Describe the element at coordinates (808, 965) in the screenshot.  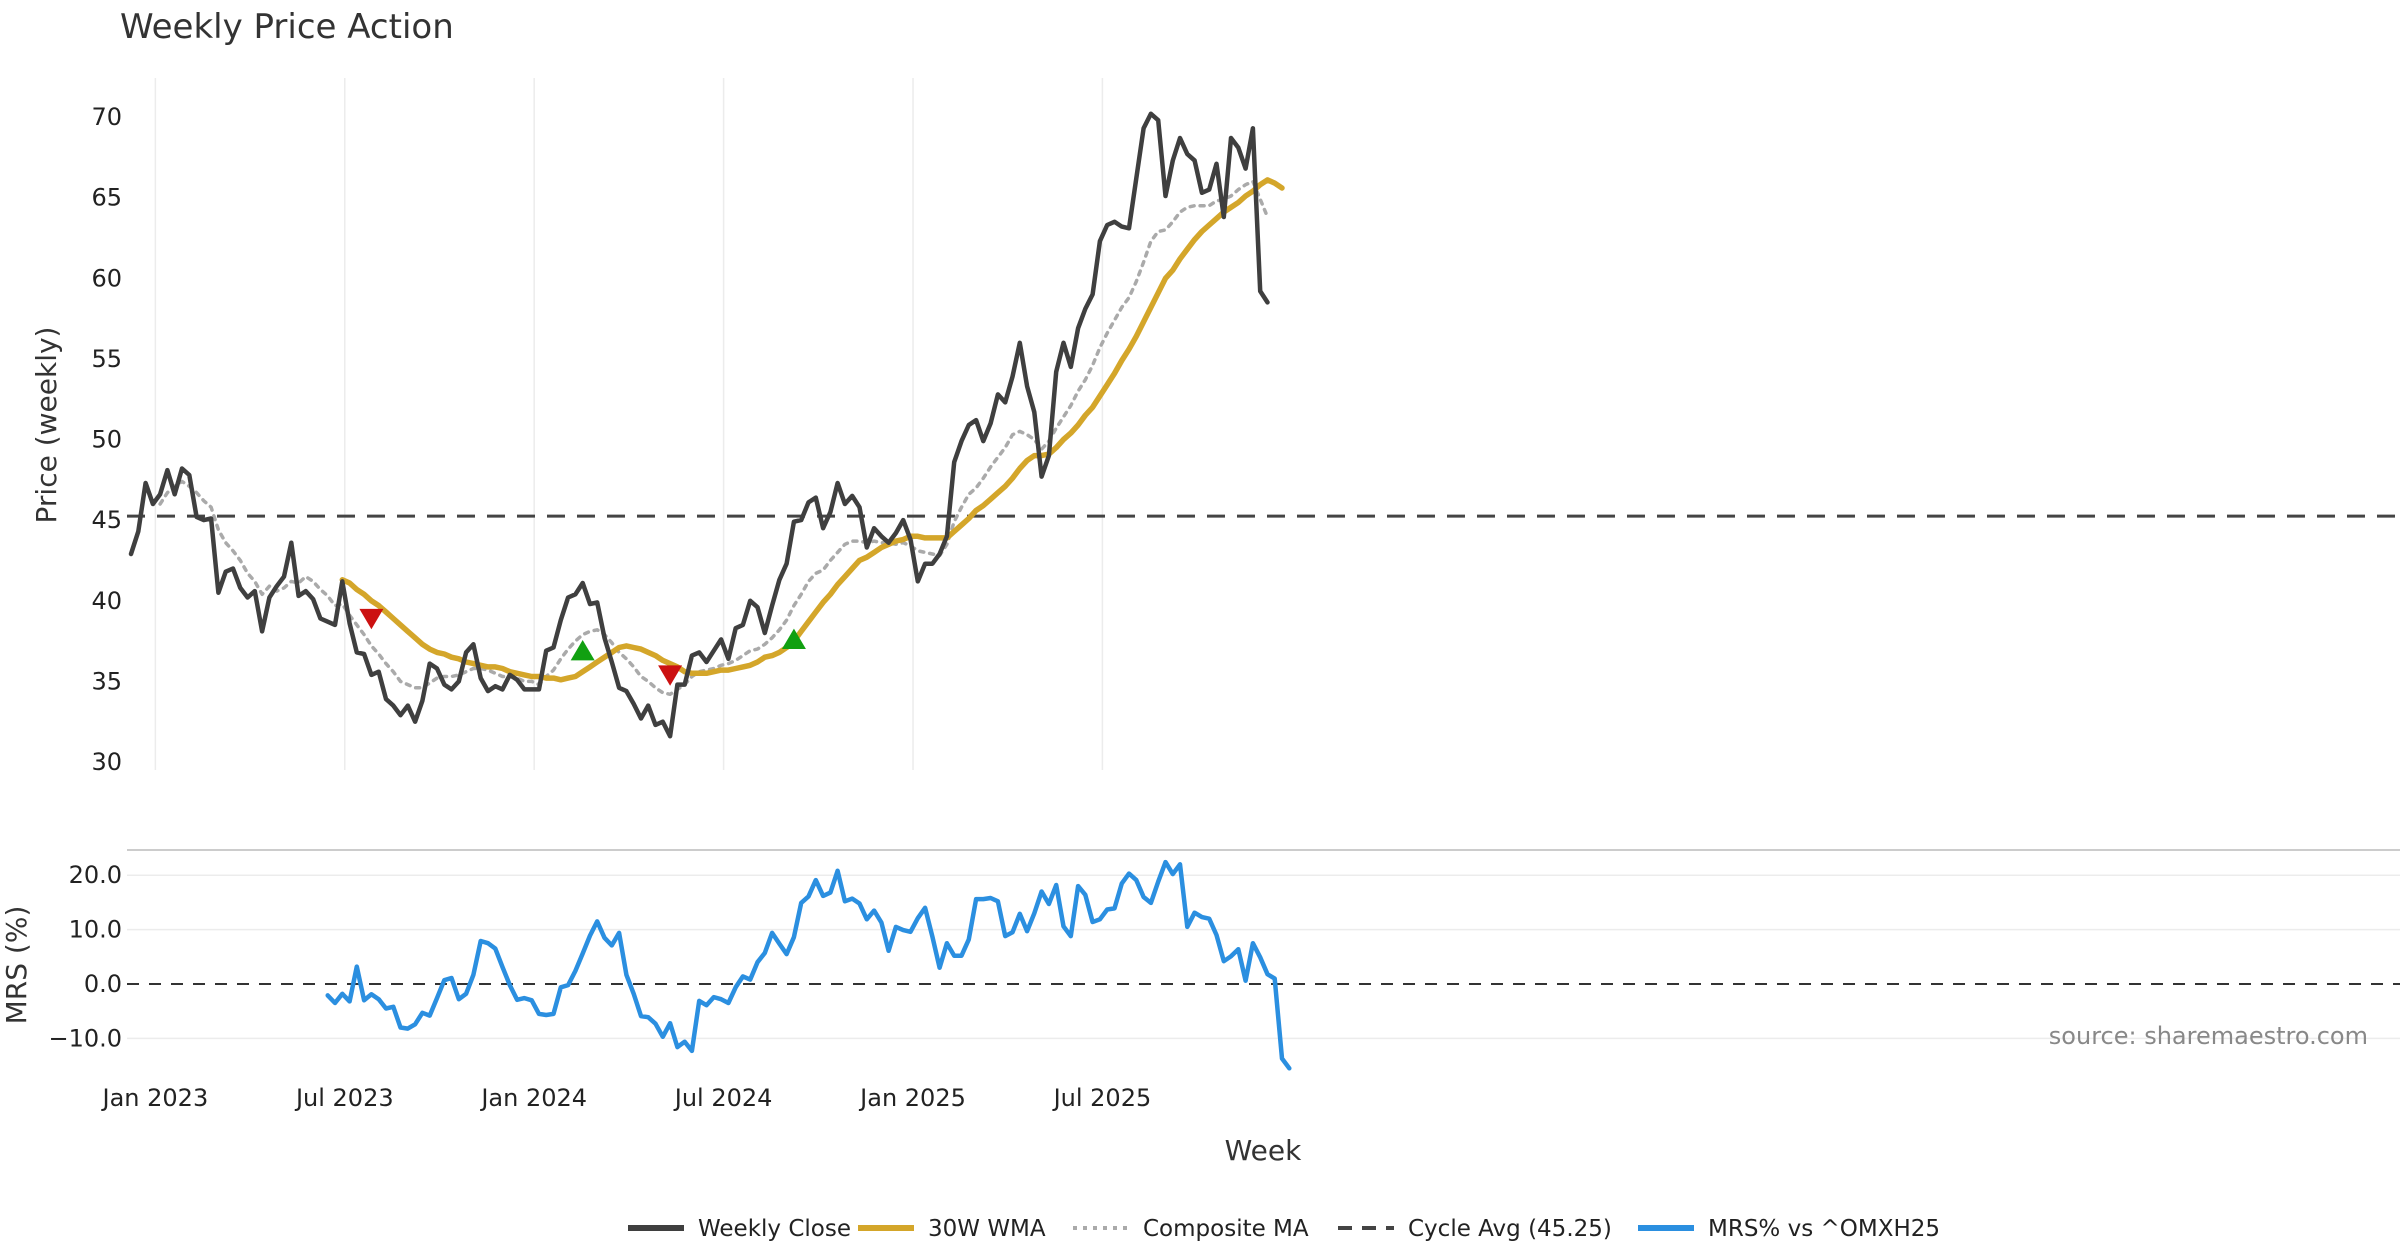
I see `series-mrs` at that location.